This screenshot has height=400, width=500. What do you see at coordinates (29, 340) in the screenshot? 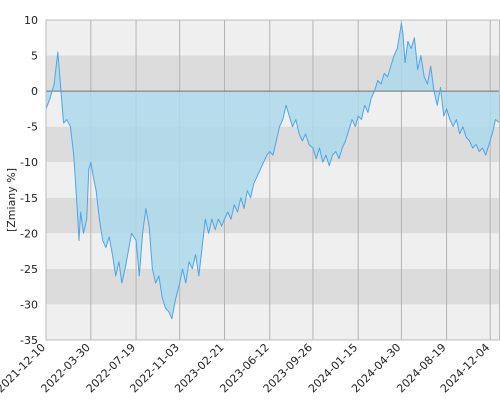
I see `y-tick-label: -35` at bounding box center [29, 340].